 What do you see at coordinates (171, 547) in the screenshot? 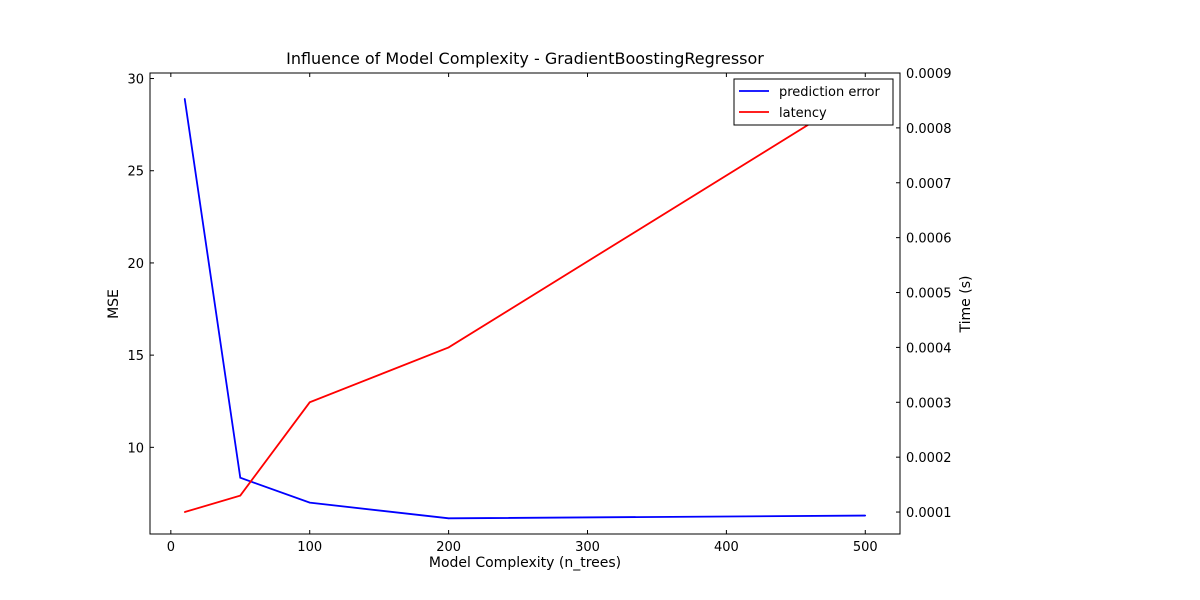
I see `x-tick-label: 0` at bounding box center [171, 547].